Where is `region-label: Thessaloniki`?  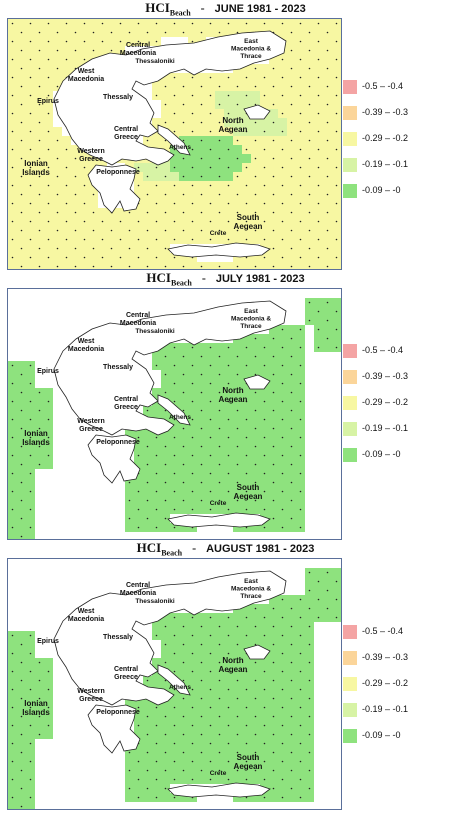
region-label: Thessaloniki is located at coordinates (155, 331).